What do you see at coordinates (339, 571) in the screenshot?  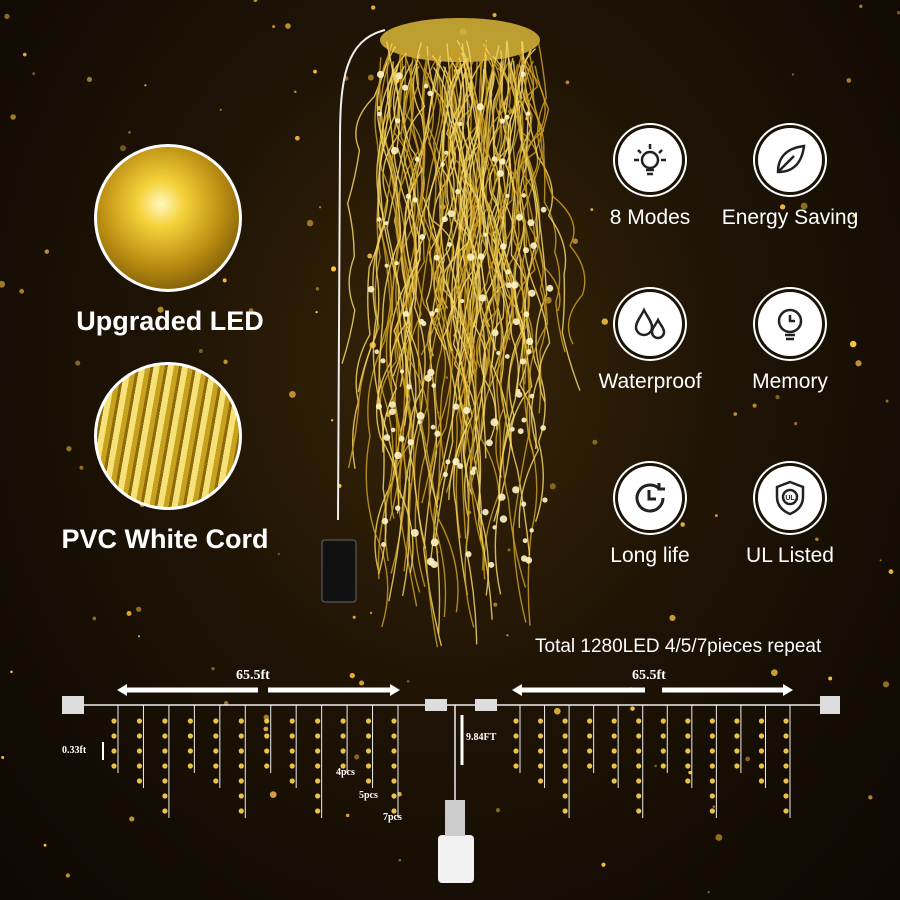 I see `power-adapter` at bounding box center [339, 571].